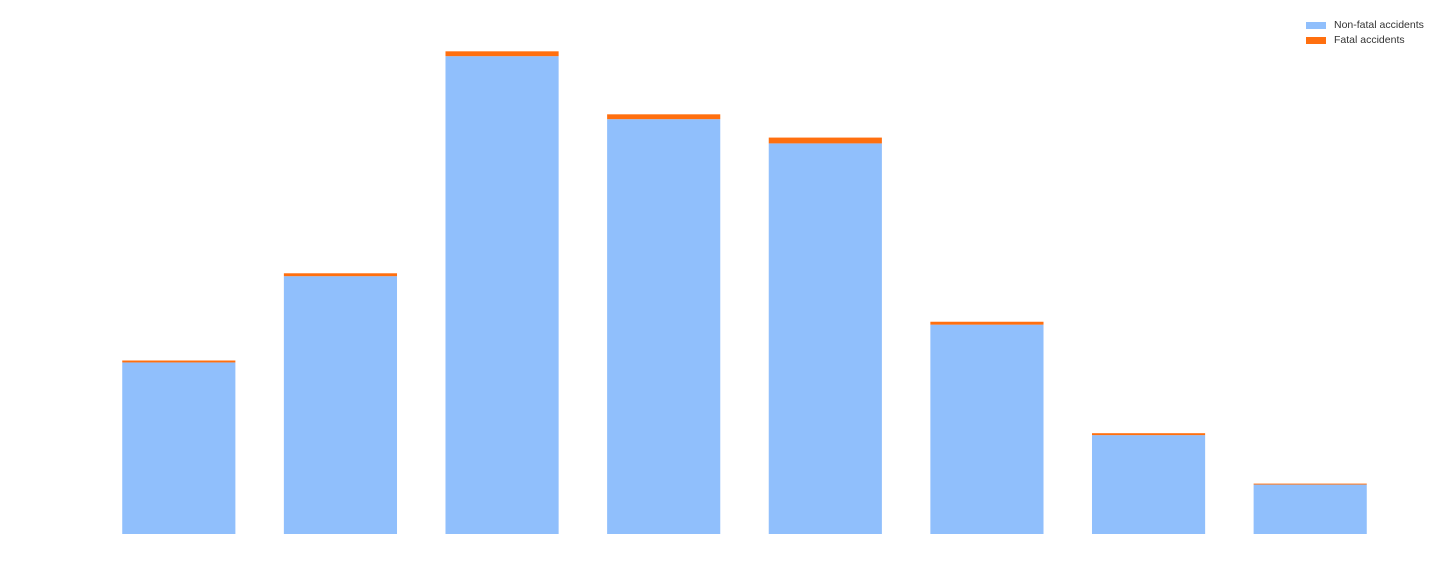 The image size is (1440, 576). What do you see at coordinates (1316, 40) in the screenshot?
I see `legend-swatch-fatal` at bounding box center [1316, 40].